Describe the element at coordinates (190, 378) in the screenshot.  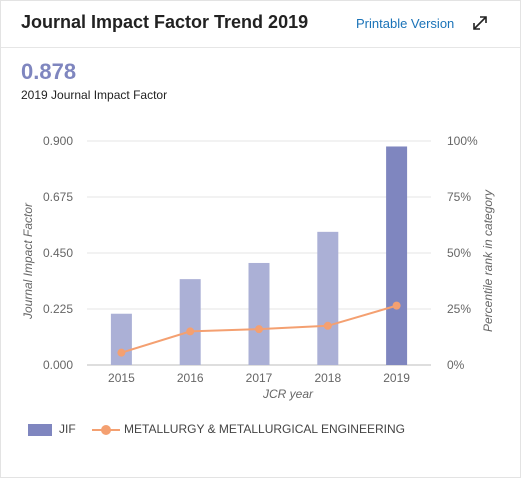
I see `x-tick-label: 2016` at that location.